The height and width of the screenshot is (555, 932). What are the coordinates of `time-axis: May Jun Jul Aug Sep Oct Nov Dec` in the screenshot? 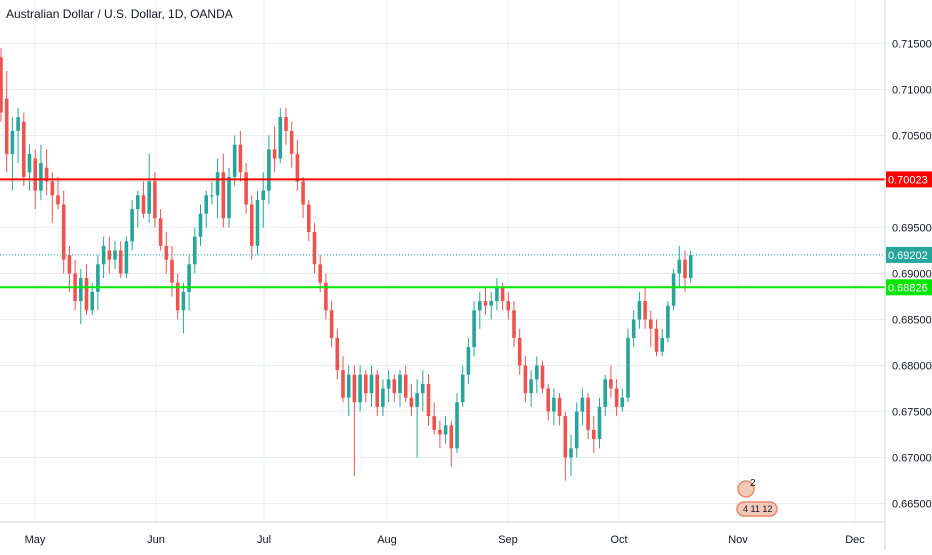 It's located at (445, 540).